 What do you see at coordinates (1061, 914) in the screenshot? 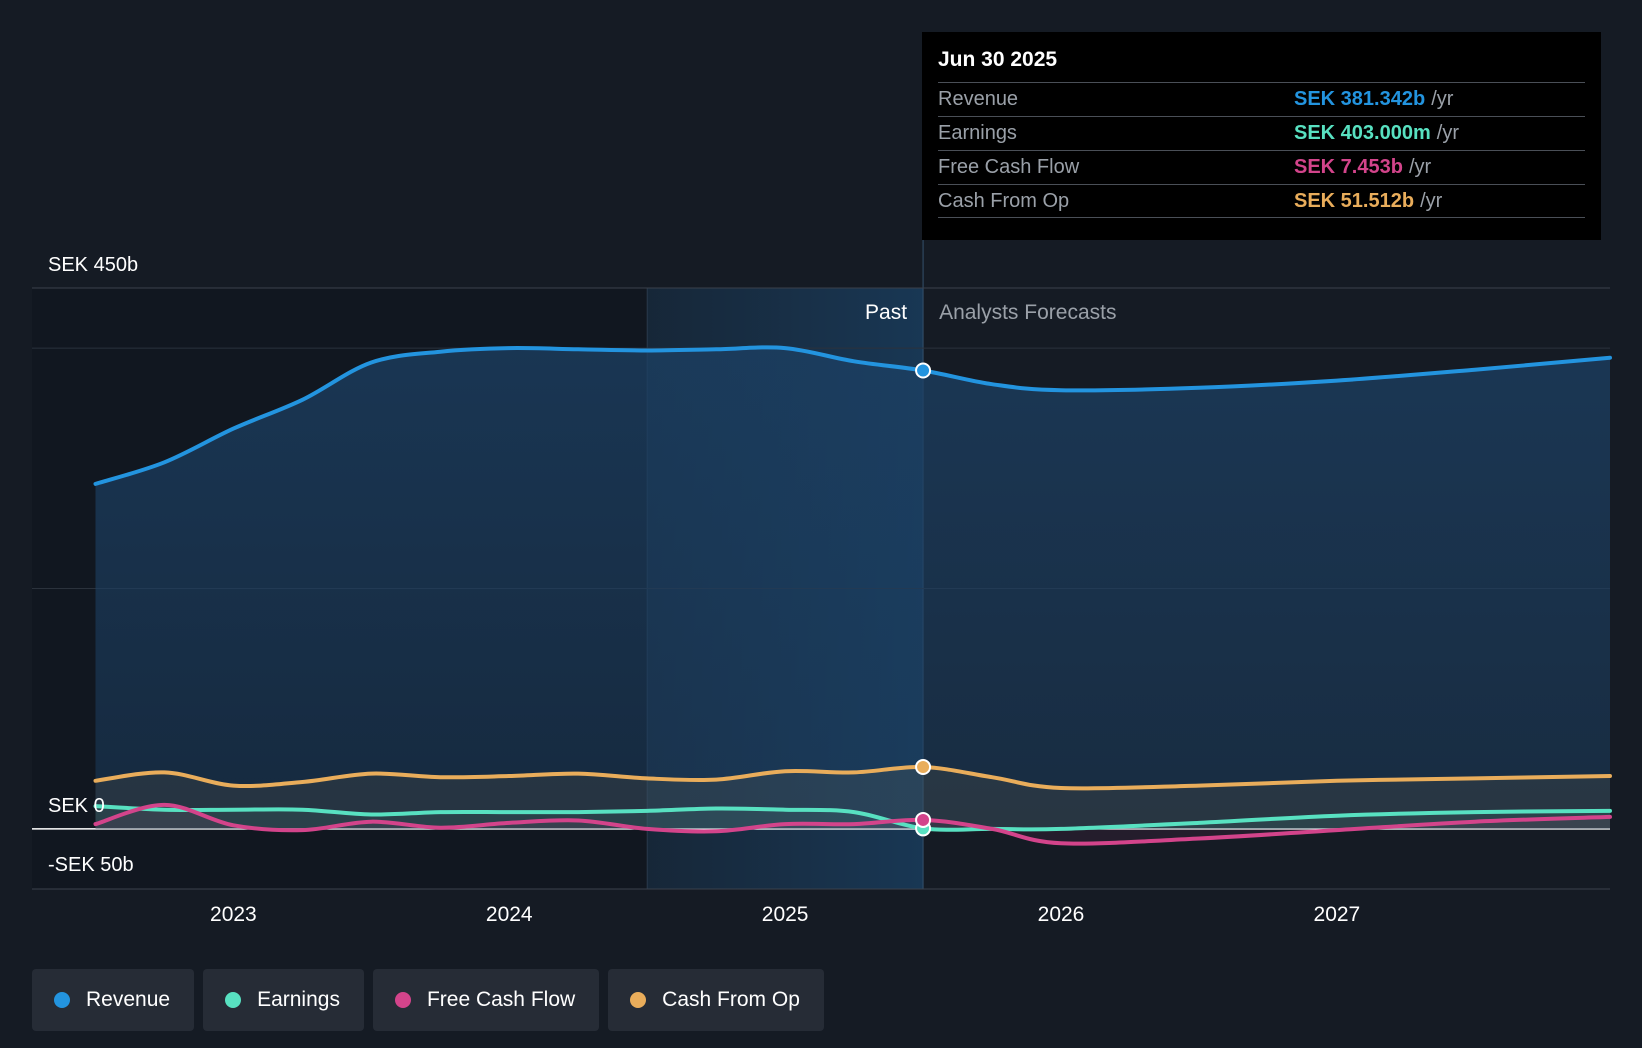
I see `x-tick-label: 2026` at bounding box center [1061, 914].